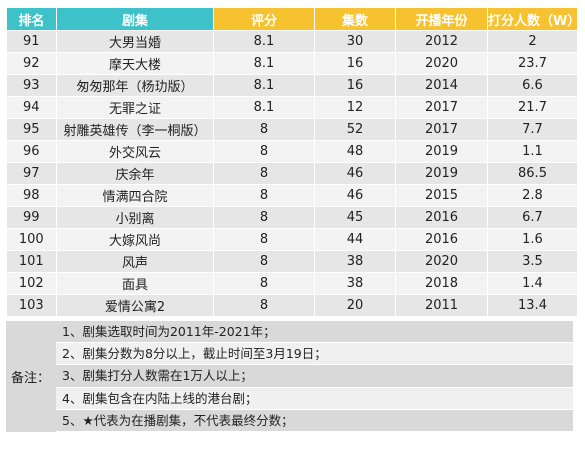 This screenshot has width=585, height=455. I want to click on cell-raters: 23.7, so click(532, 63).